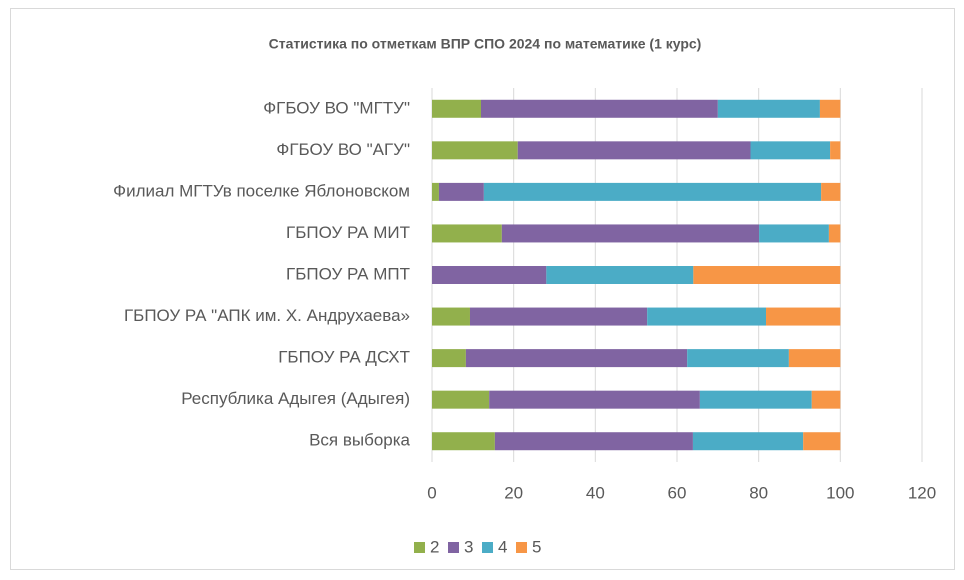 This screenshot has width=964, height=580. I want to click on y-tick-label: Вся выборка, so click(359, 440).